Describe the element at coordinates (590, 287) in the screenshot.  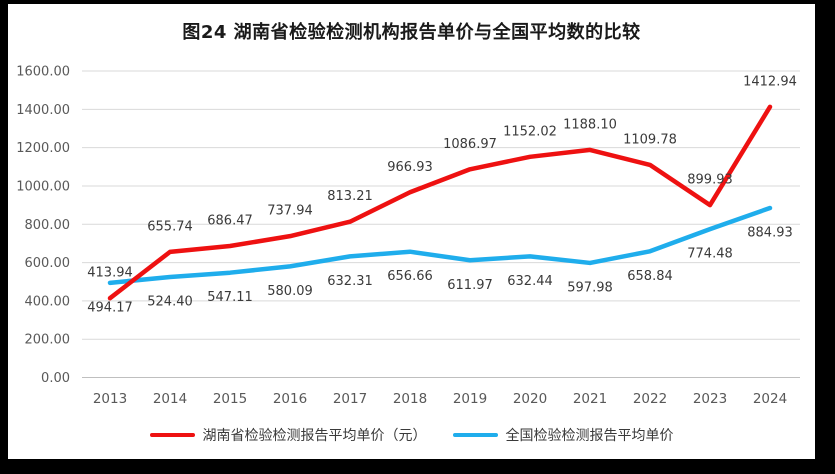
I see `data-label: 597.98` at that location.